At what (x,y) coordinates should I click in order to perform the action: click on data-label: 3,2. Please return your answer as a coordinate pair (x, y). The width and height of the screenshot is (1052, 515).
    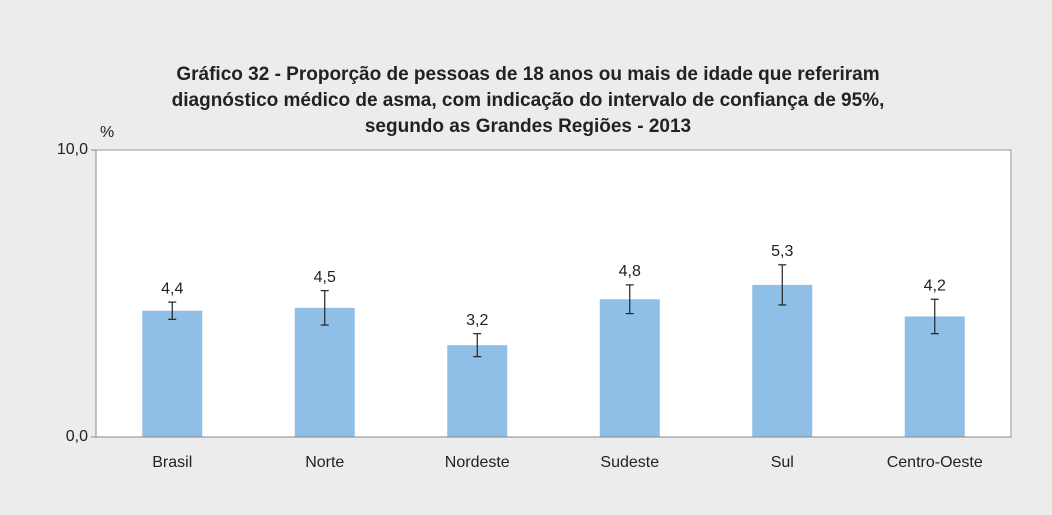
    Looking at the image, I should click on (477, 320).